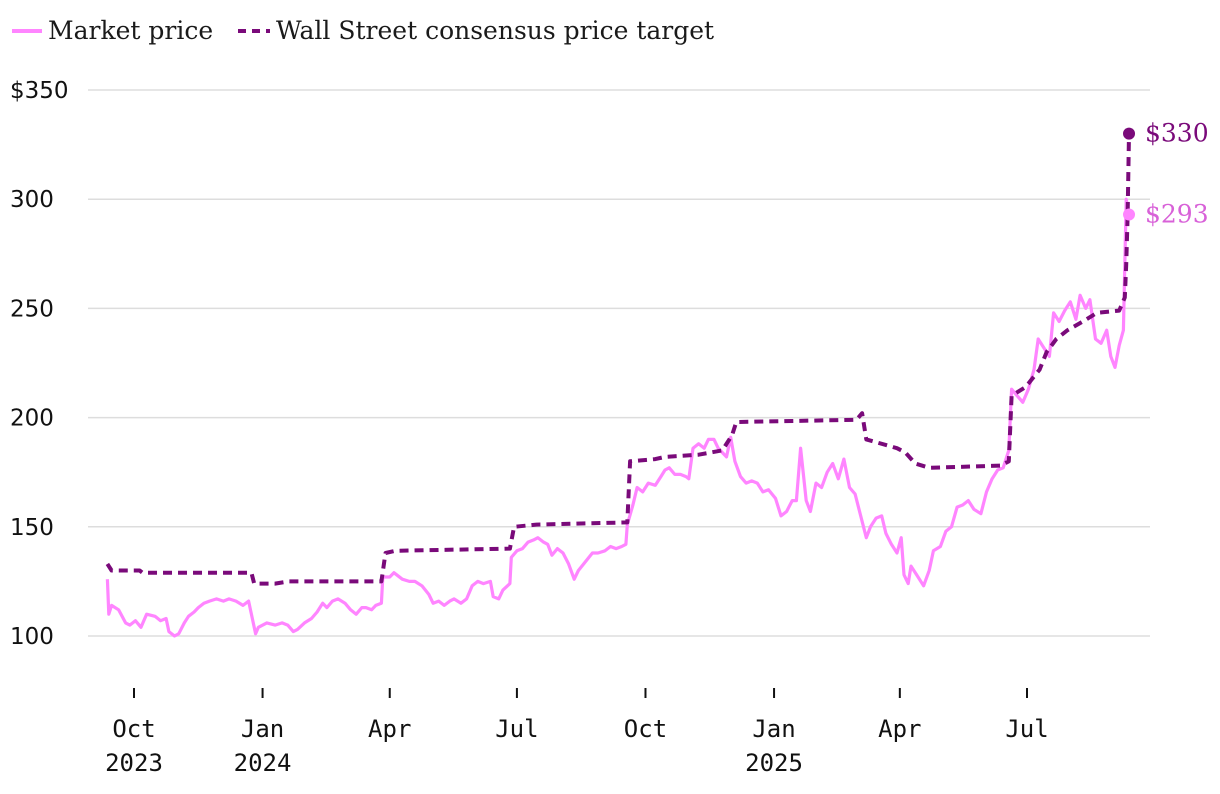 This screenshot has height=794, width=1220. I want to click on x-axis: Oct 2023 Jan 2024 Apr Jul Oct Jan 2025 Apr Jul, so click(577, 732).